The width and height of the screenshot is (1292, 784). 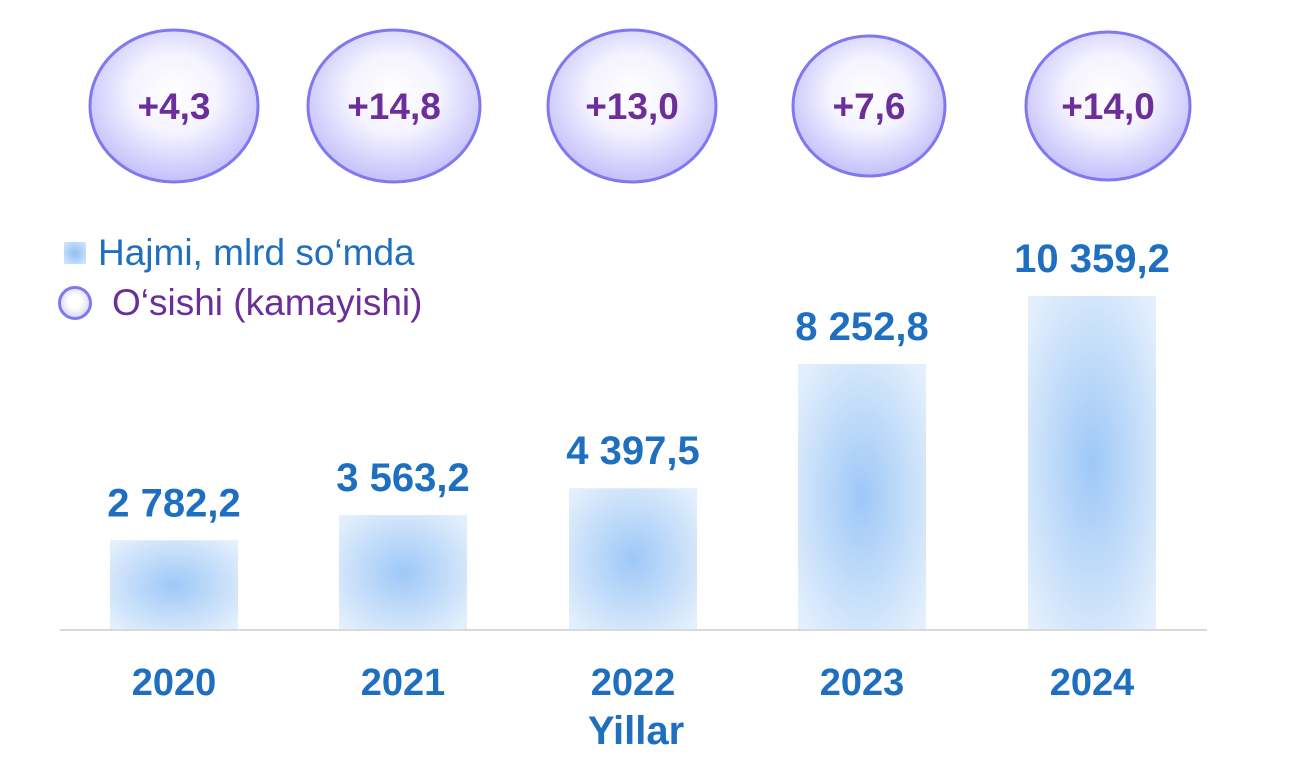 I want to click on x-axis-title: Yillar, so click(x=636, y=731).